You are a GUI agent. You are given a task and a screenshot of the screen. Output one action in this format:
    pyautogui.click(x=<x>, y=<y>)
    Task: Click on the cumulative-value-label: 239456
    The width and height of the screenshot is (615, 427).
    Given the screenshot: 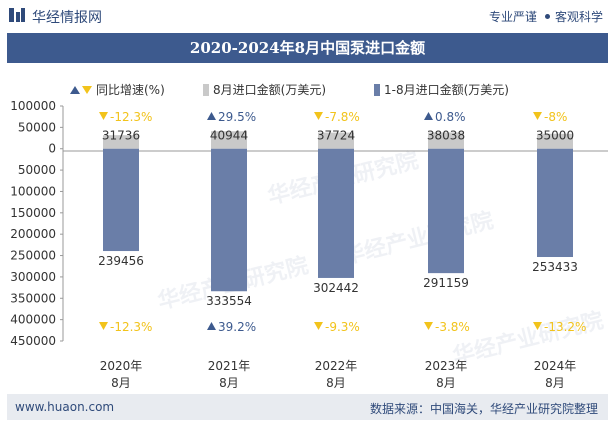 What is the action you would take?
    pyautogui.click(x=121, y=261)
    